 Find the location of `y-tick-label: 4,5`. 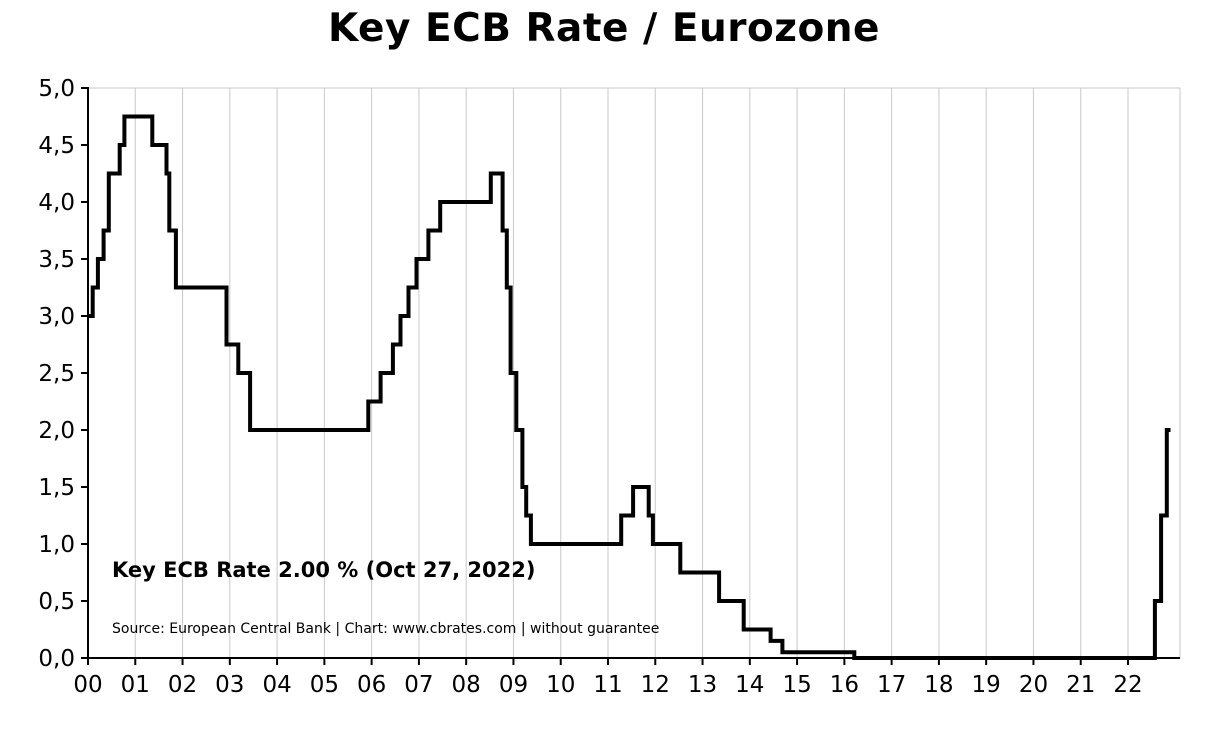

y-tick-label: 4,5 is located at coordinates (56, 146).